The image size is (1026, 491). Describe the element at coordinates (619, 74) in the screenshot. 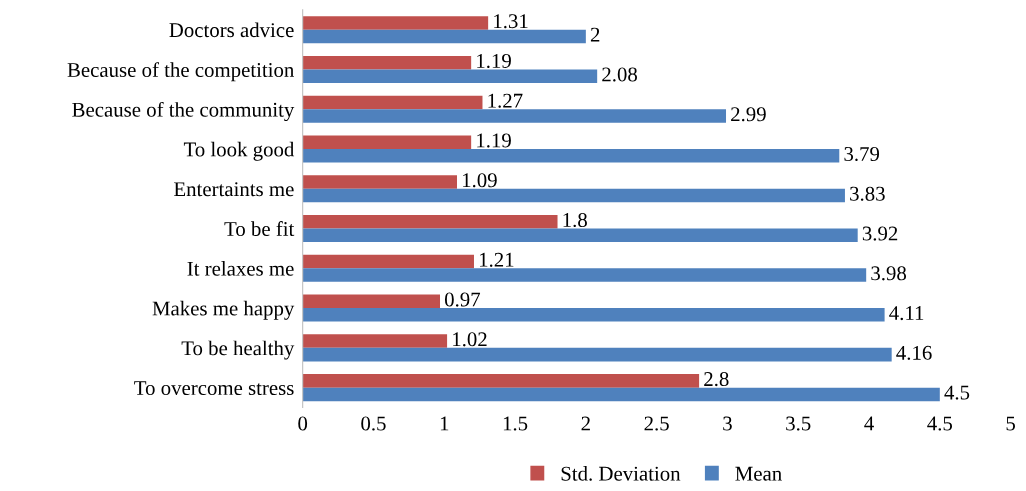

I see `data-label: 2.08` at that location.